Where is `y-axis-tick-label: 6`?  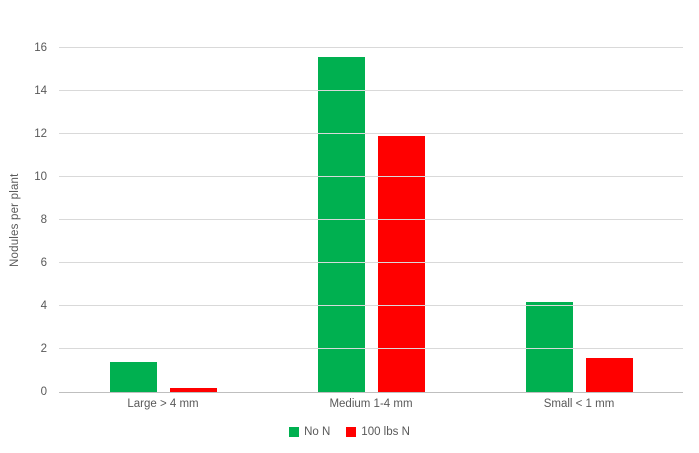
y-axis-tick-label: 6 is located at coordinates (43, 262).